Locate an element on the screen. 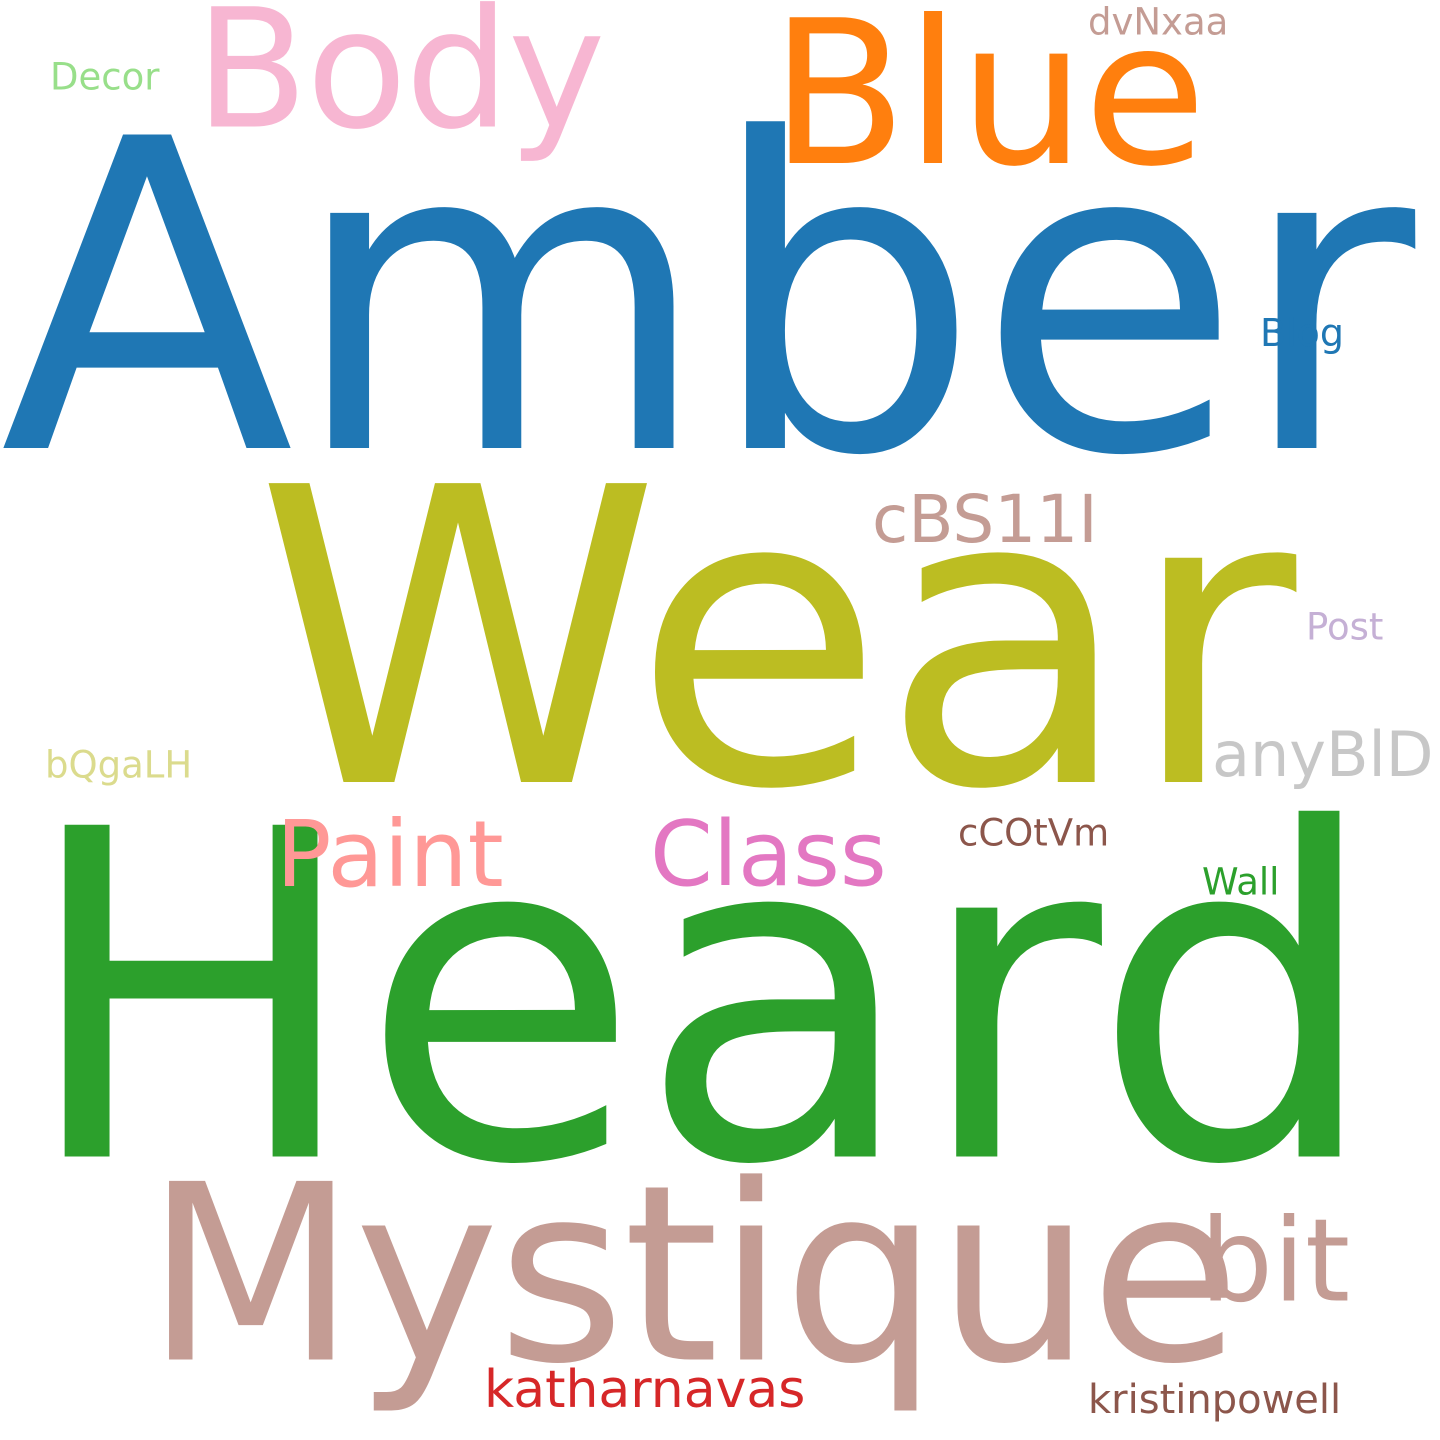 The height and width of the screenshot is (1440, 1440). word-kristinpowell: kristinpowell is located at coordinates (1215, 1400).